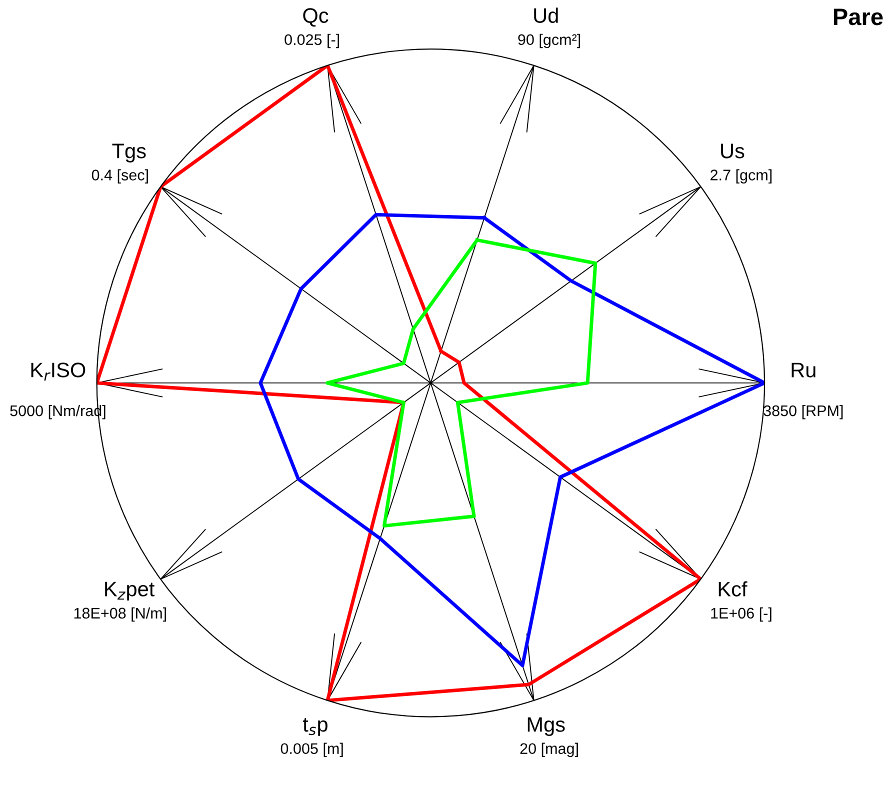  Describe the element at coordinates (741, 614) in the screenshot. I see `text: 1E+06 [-]` at that location.